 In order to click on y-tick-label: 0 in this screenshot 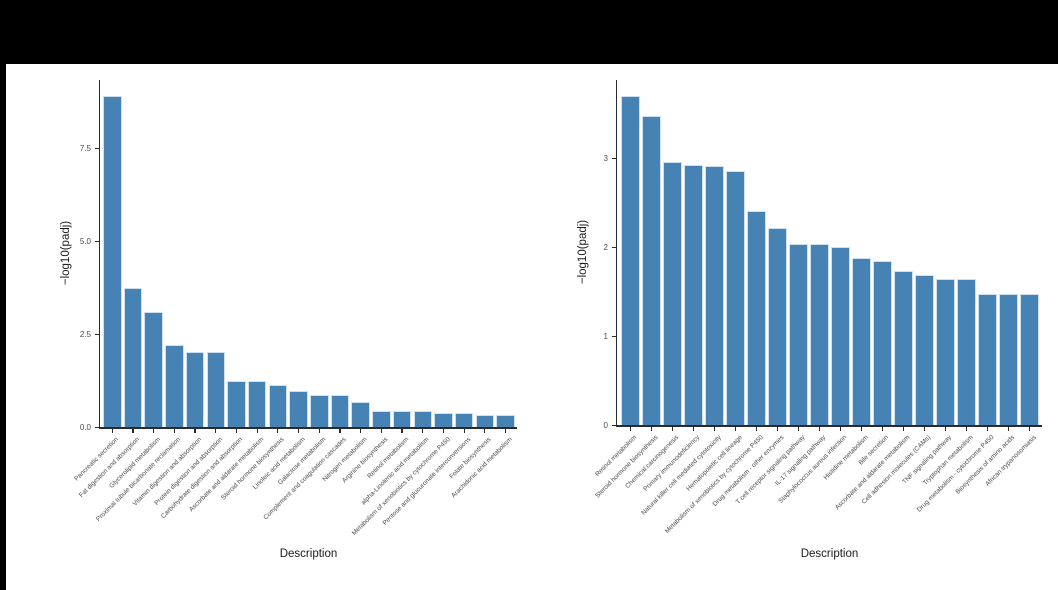, I will do `click(605, 425)`.